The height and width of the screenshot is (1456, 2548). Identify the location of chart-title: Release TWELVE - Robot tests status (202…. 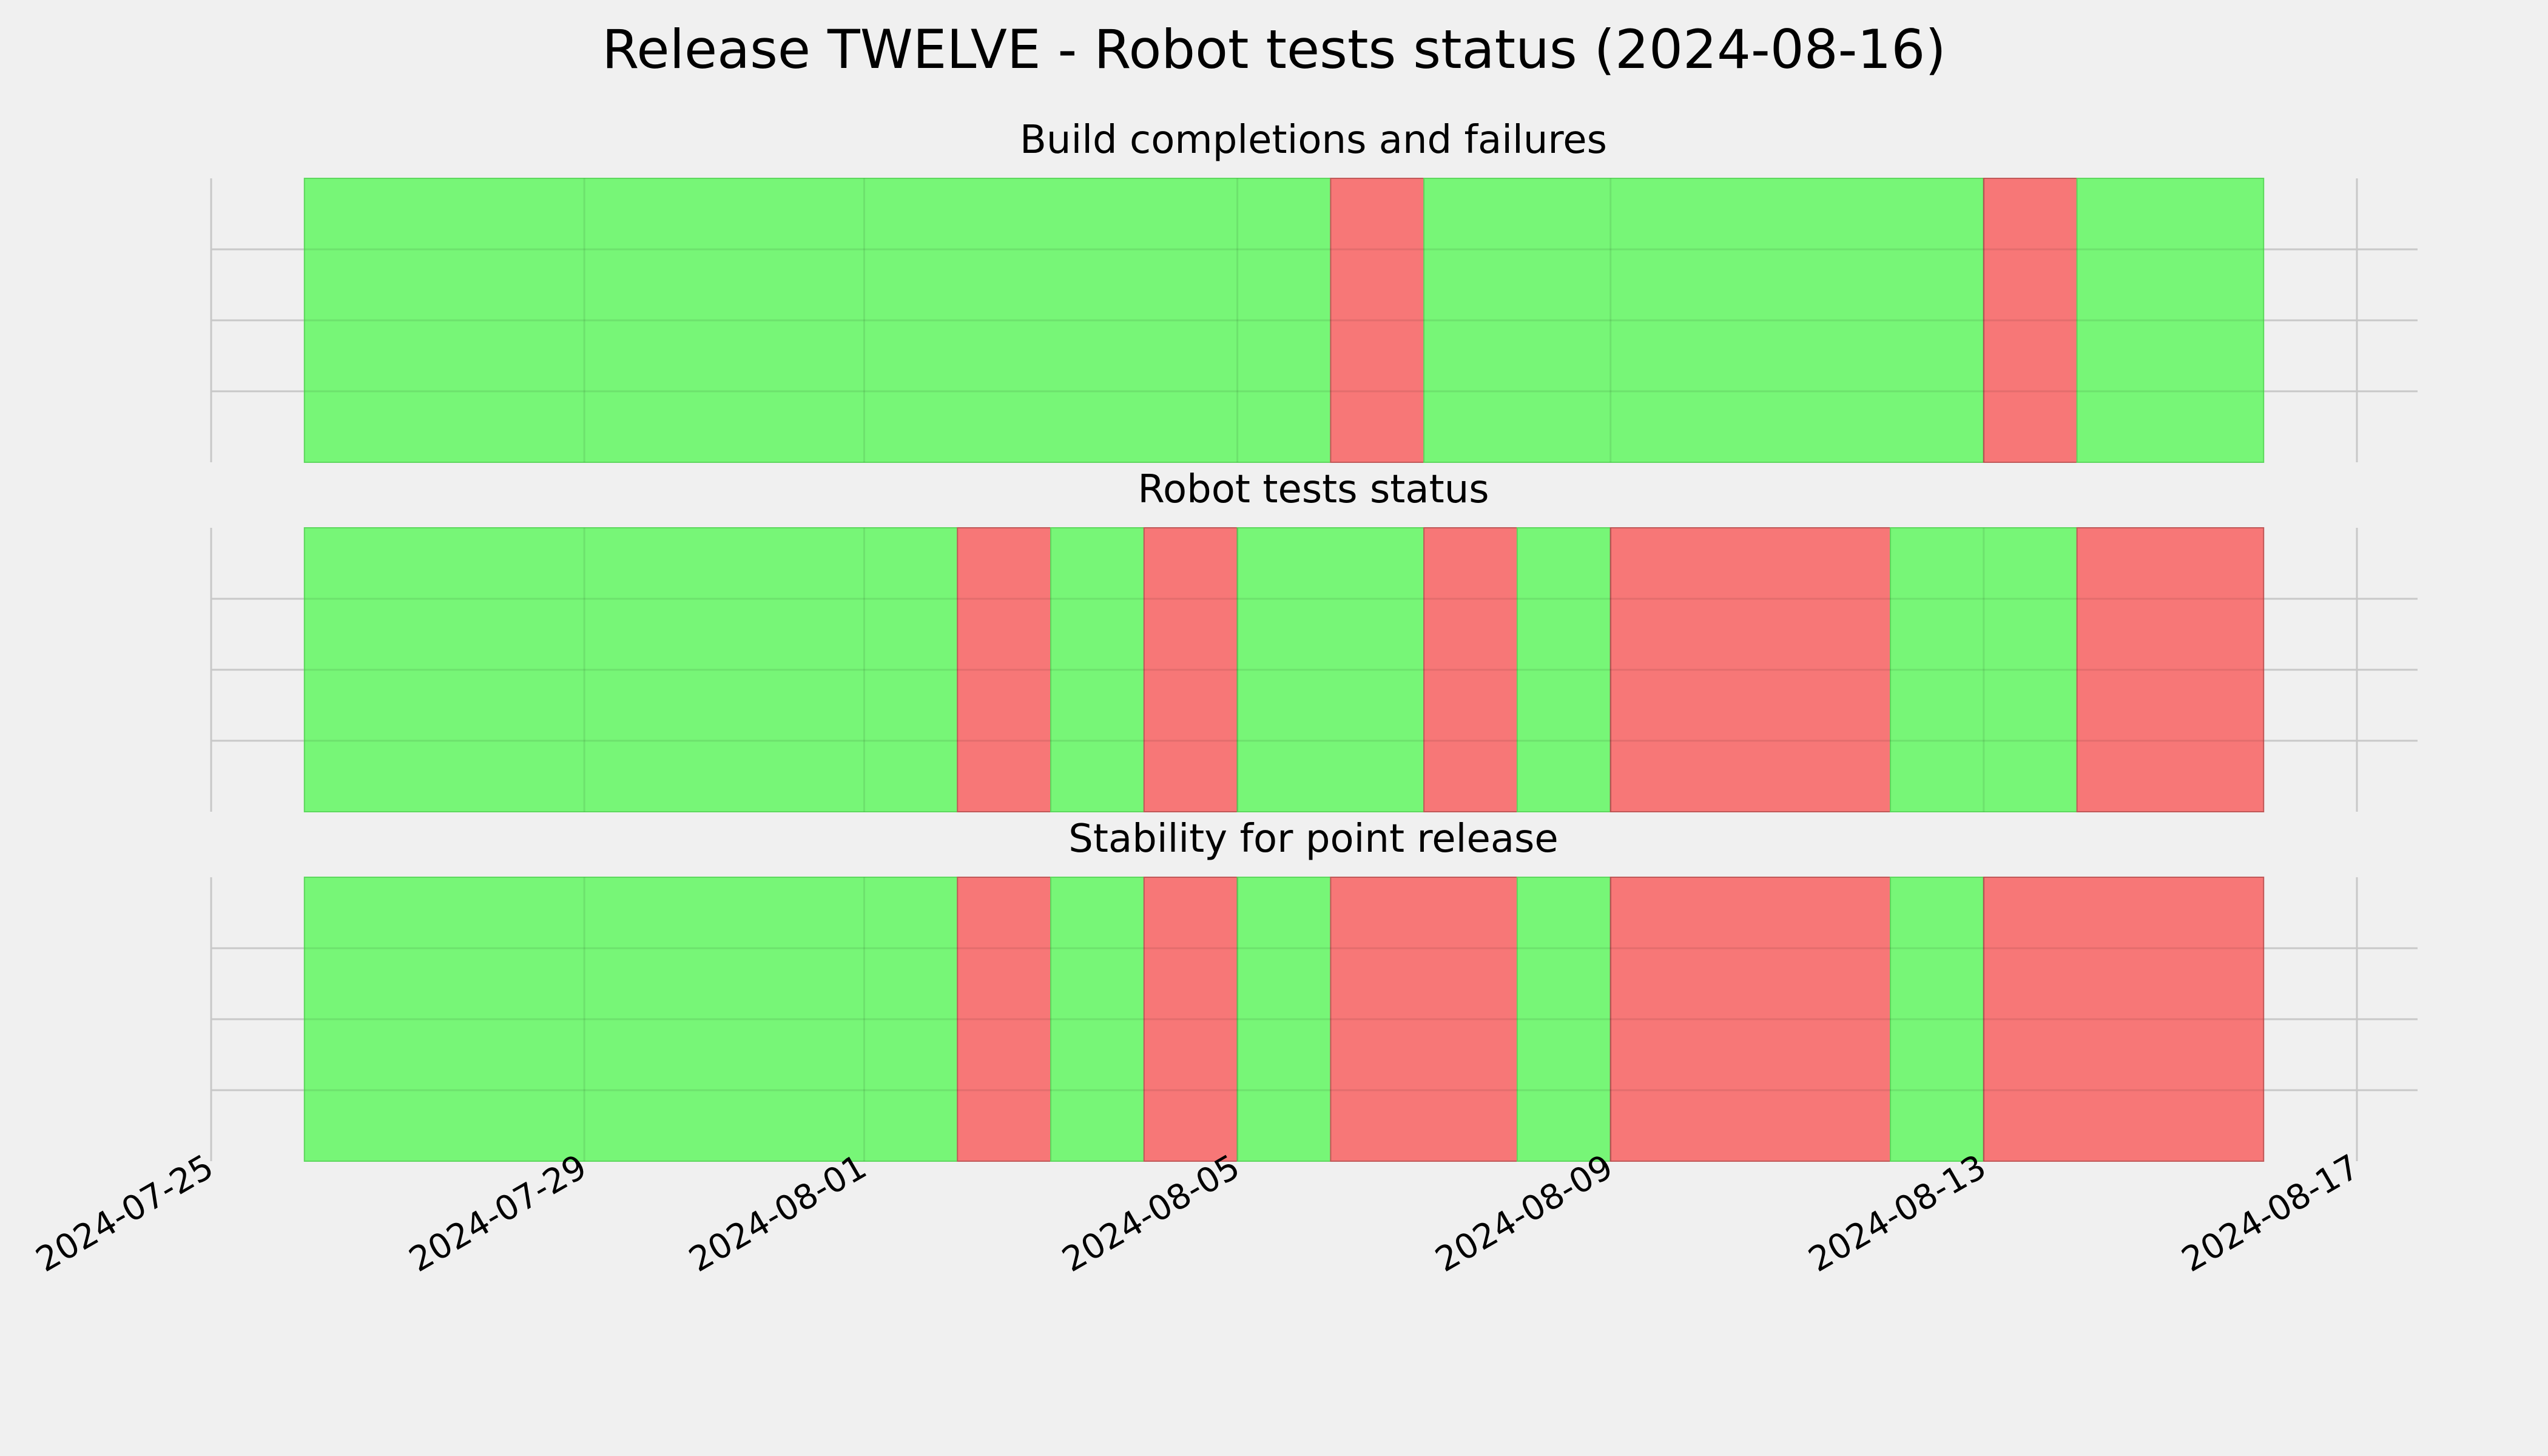
(1274, 49).